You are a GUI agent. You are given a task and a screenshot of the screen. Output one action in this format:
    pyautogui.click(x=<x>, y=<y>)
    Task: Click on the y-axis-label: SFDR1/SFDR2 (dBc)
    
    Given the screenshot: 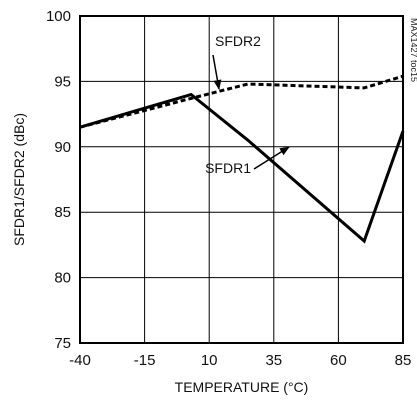 What is the action you would take?
    pyautogui.click(x=19, y=179)
    